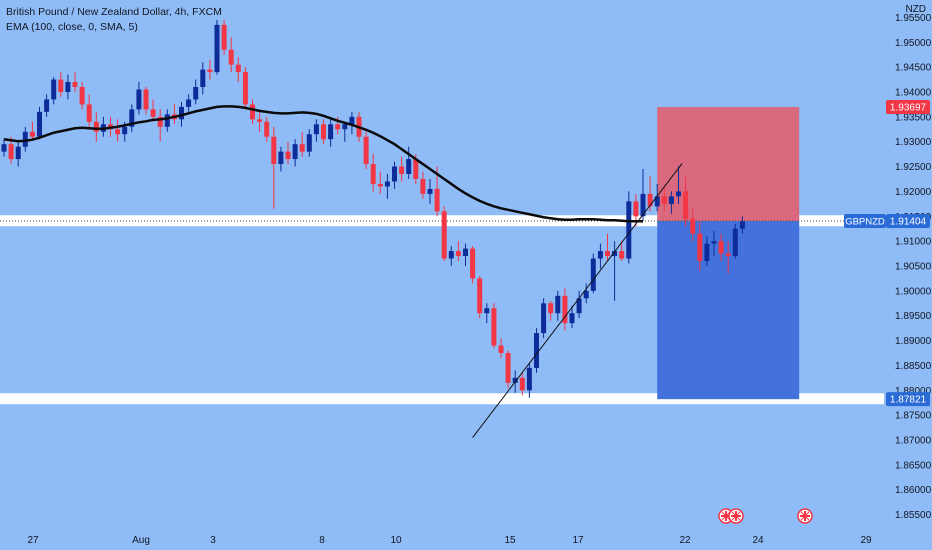  What do you see at coordinates (913, 92) in the screenshot?
I see `price-tick-label: 1.94000` at bounding box center [913, 92].